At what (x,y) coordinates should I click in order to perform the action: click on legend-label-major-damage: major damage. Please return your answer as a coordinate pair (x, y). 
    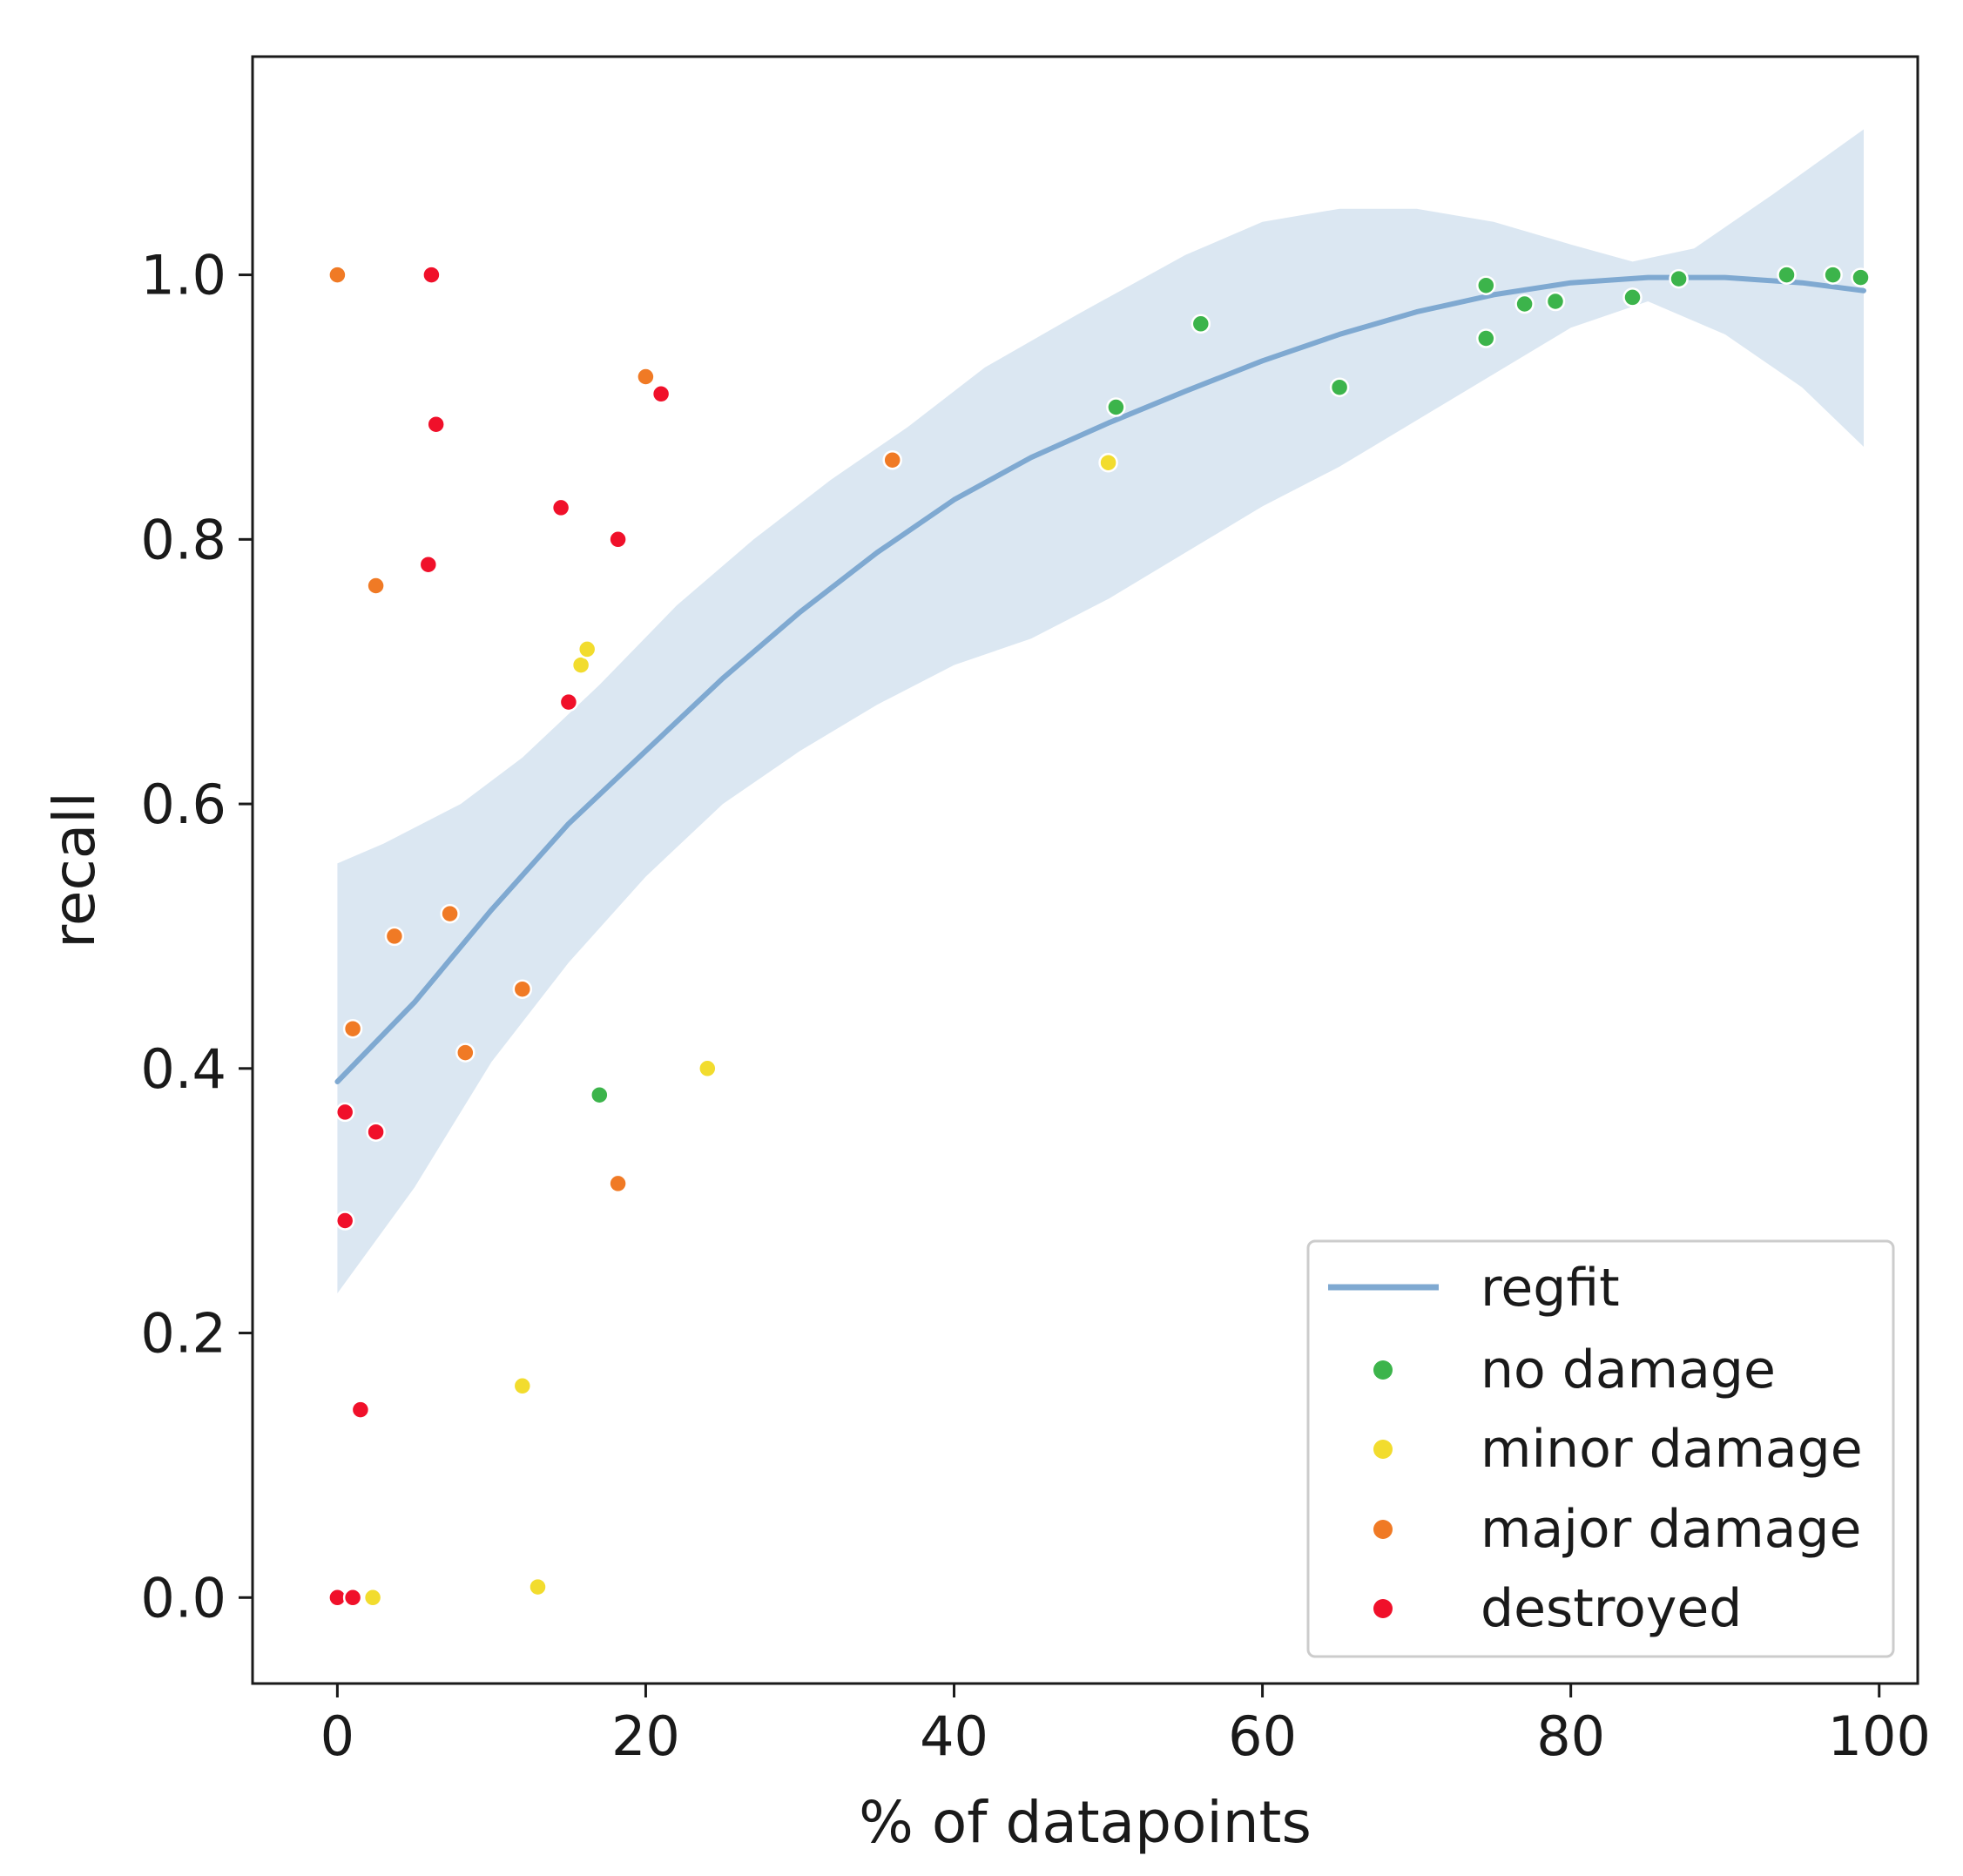
    Looking at the image, I should click on (1671, 1529).